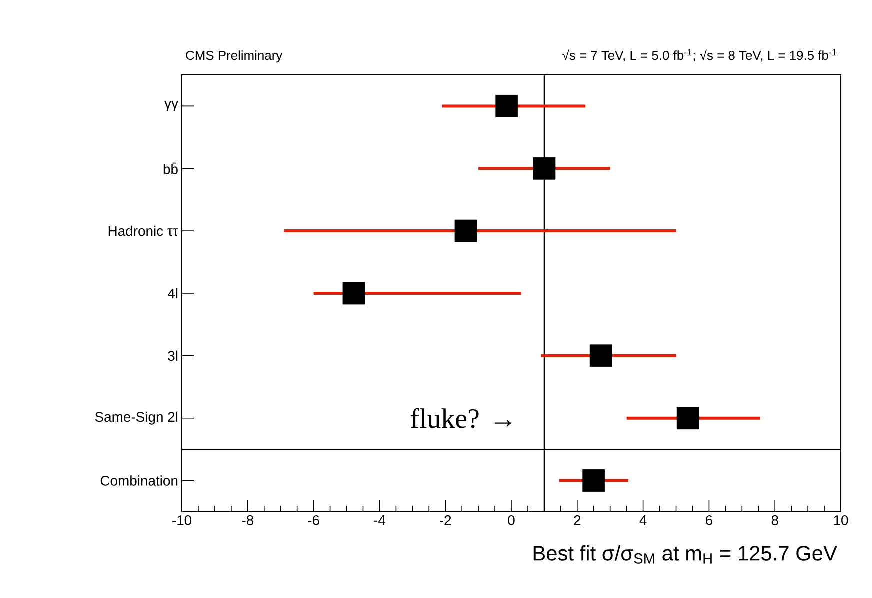 The width and height of the screenshot is (872, 598). What do you see at coordinates (643, 521) in the screenshot?
I see `x-tick-label: 4` at bounding box center [643, 521].